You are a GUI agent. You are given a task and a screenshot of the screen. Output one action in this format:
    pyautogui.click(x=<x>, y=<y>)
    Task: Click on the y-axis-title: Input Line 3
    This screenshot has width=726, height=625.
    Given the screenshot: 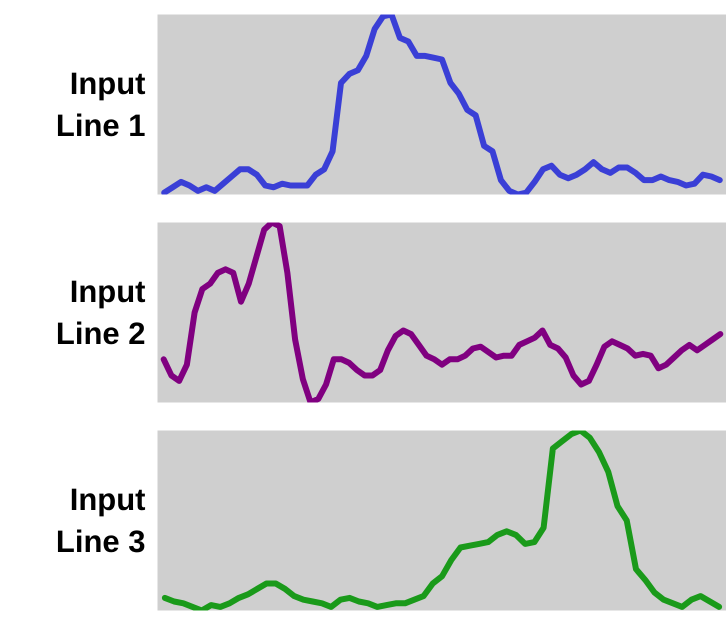 What is the action you would take?
    pyautogui.click(x=101, y=520)
    